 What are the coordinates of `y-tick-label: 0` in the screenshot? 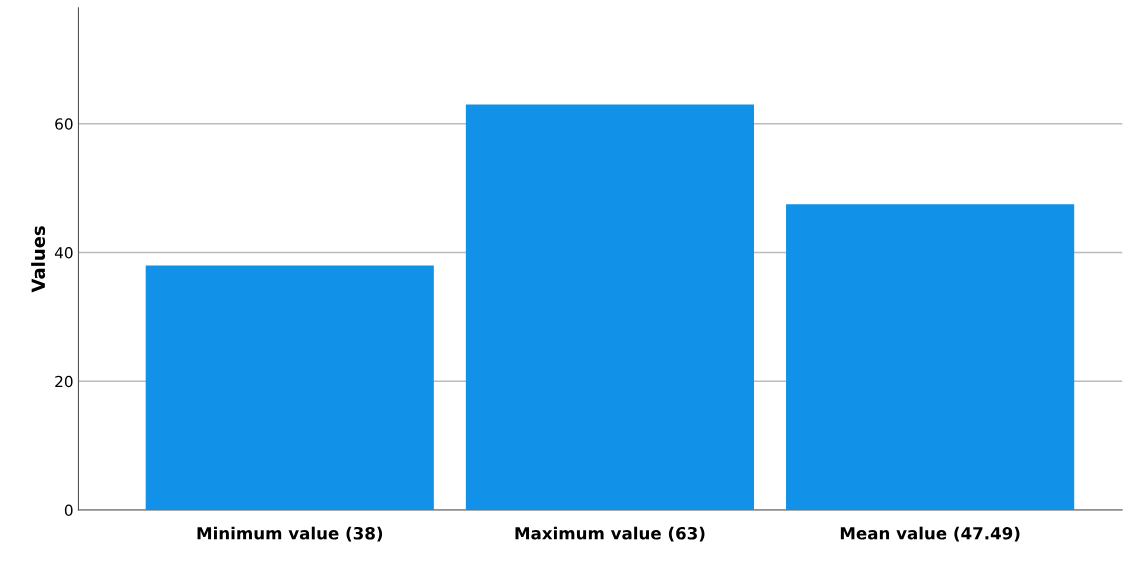 It's located at (68, 510).